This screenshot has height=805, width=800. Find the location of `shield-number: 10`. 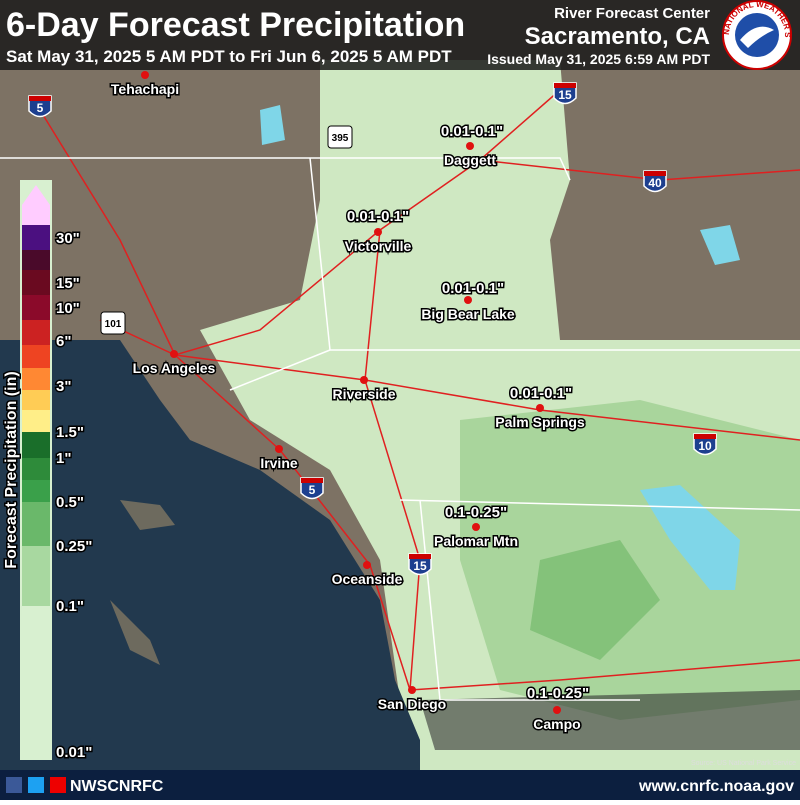

shield-number: 10 is located at coordinates (705, 446).